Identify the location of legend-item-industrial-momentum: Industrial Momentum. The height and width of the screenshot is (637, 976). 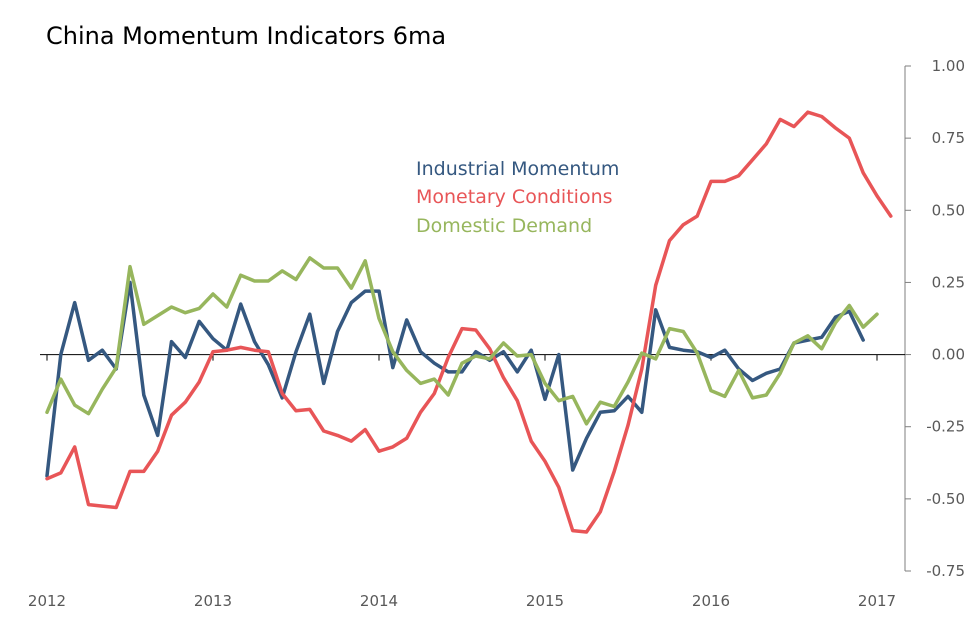
(518, 169).